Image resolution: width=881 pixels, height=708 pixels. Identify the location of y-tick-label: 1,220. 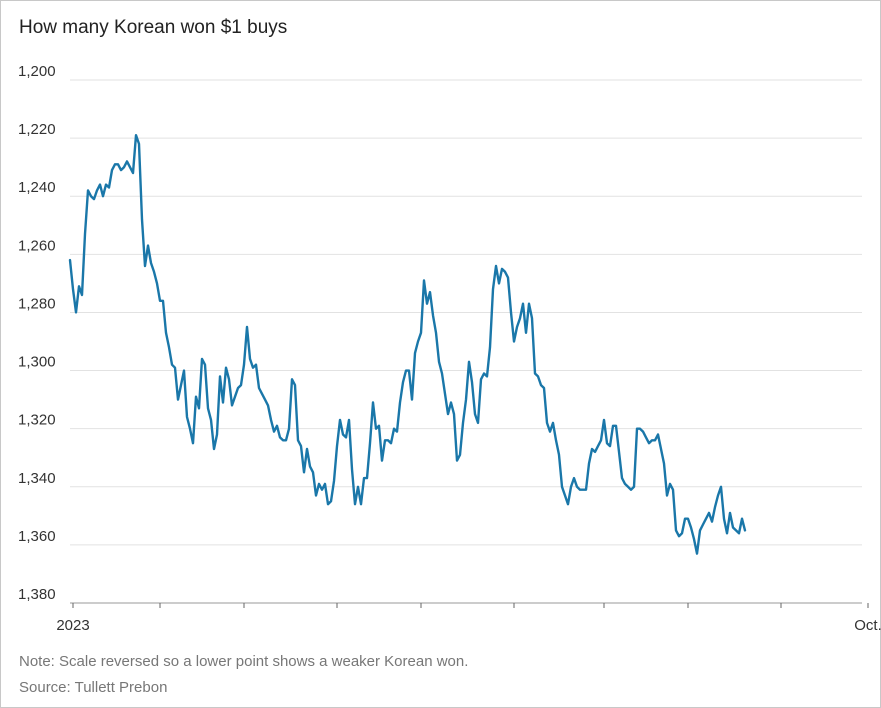
(37, 129).